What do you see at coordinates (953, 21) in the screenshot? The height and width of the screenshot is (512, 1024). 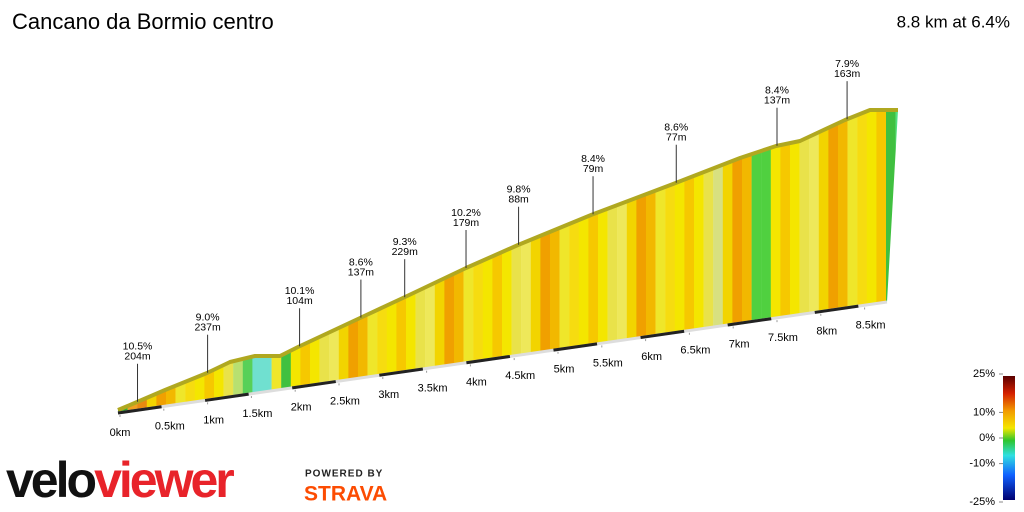 I see `summary: 8.8 km at 6.4%` at bounding box center [953, 21].